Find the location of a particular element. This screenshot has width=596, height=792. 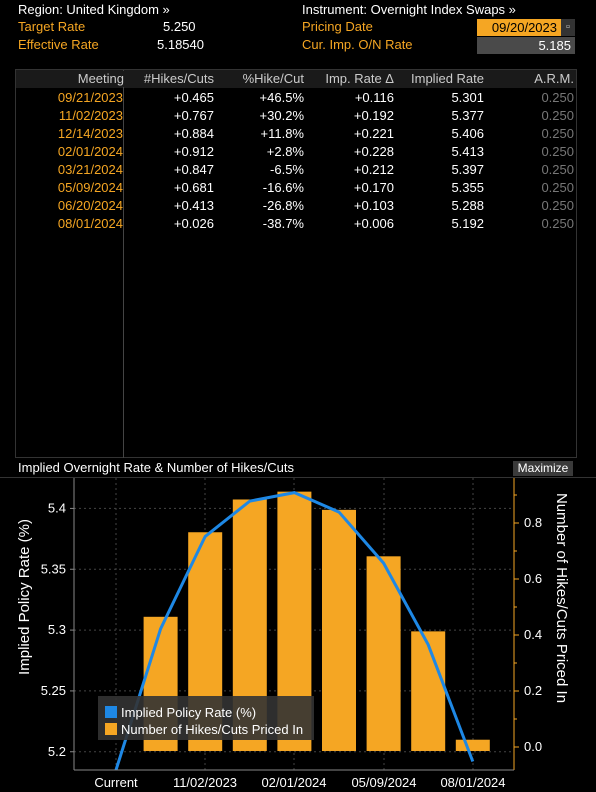

meeting-date: 12/14/2023 is located at coordinates (90, 133).